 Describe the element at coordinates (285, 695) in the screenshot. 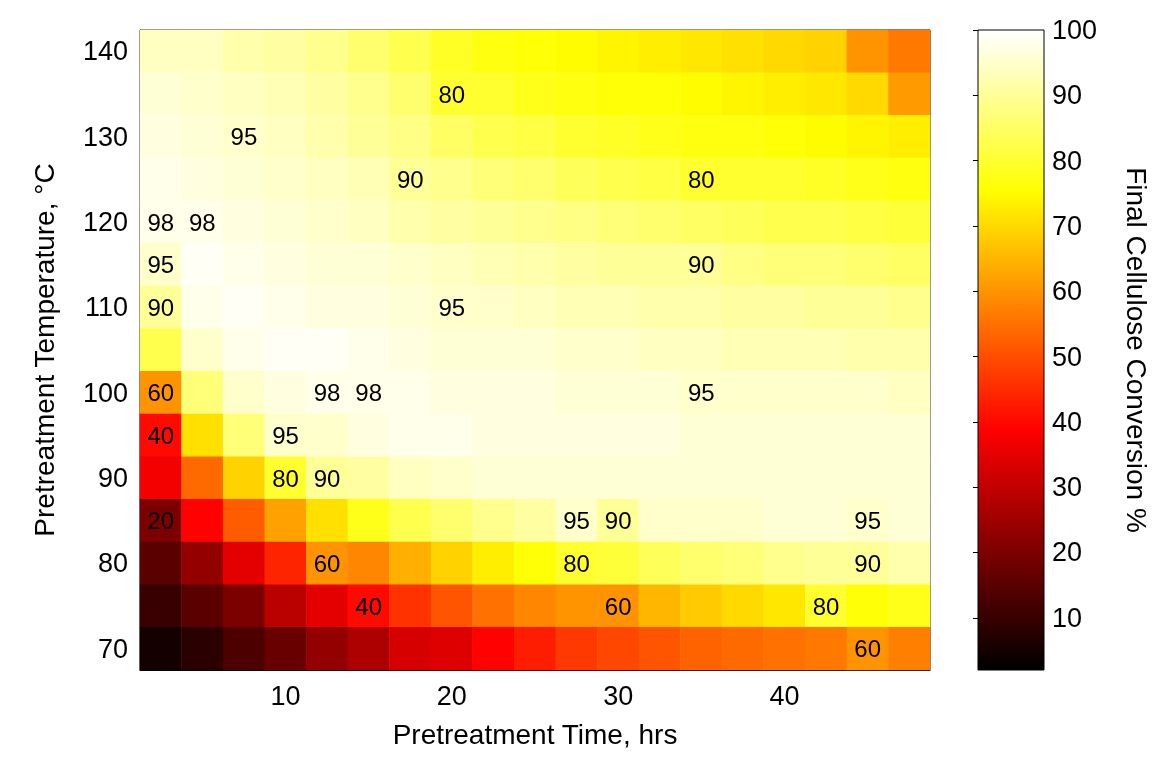

I see `x-tick-label: 10` at that location.